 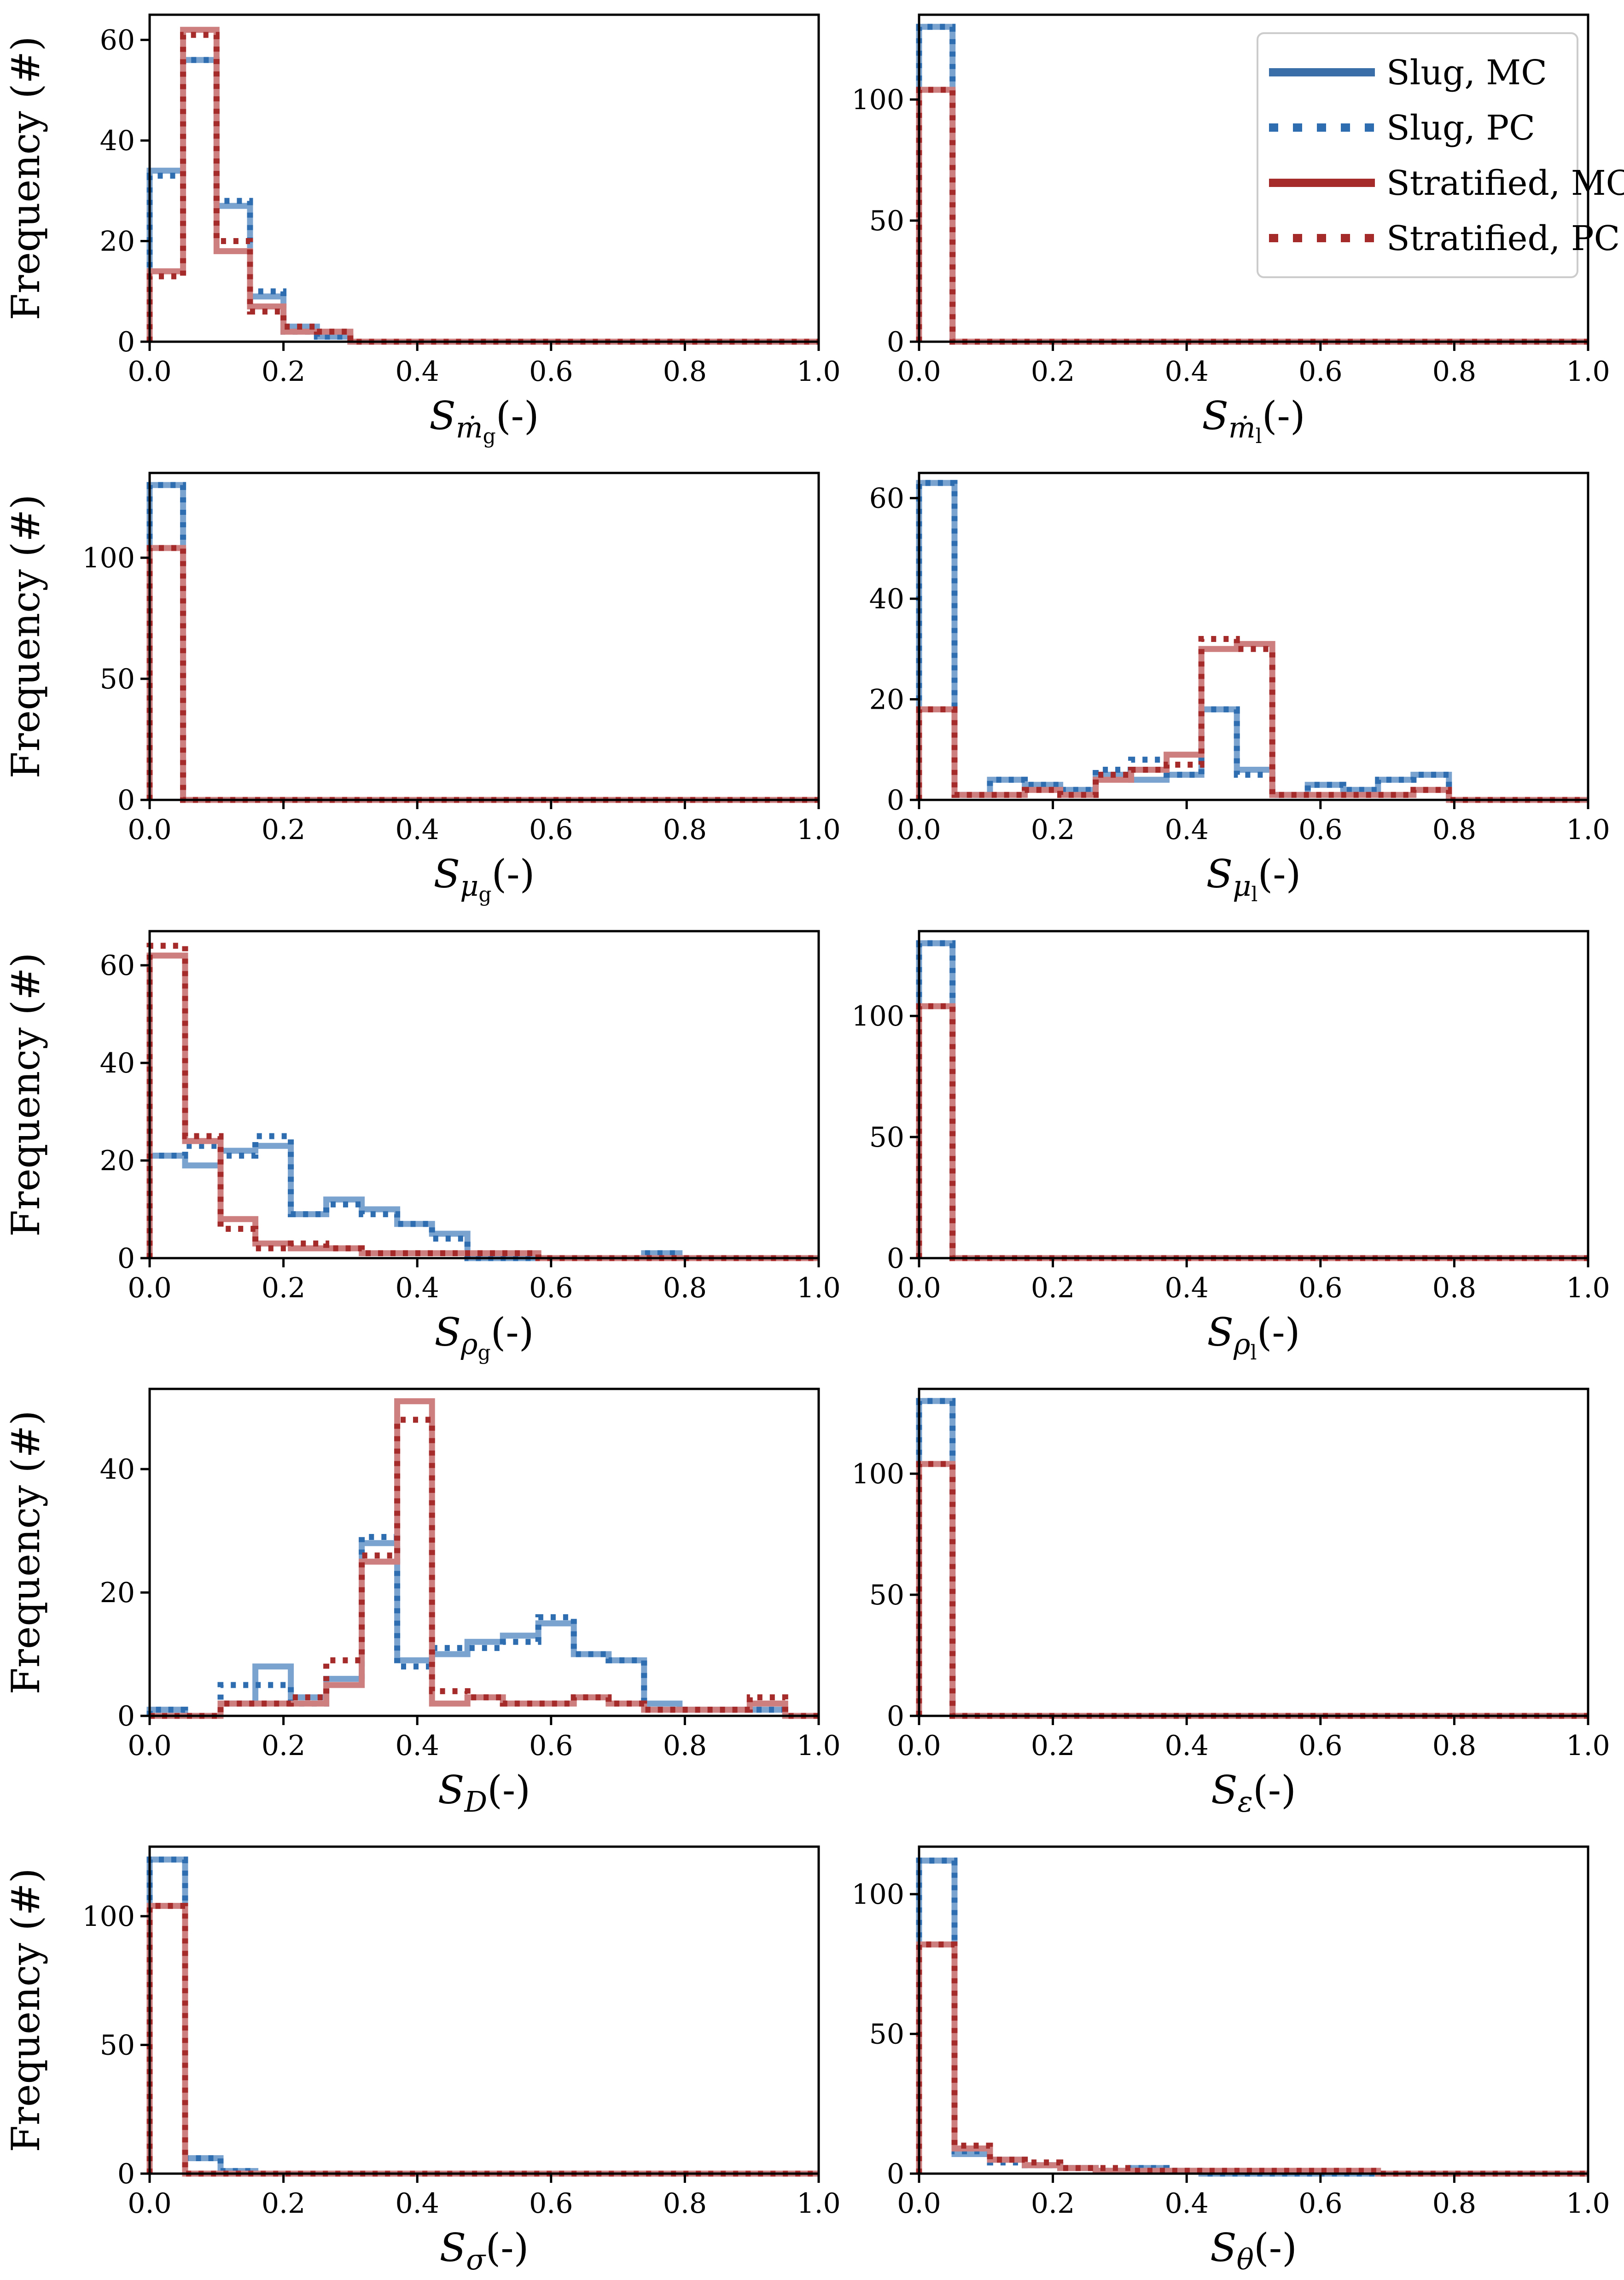 I want to click on x-axis-label: Sμl(-), so click(x=1254, y=878).